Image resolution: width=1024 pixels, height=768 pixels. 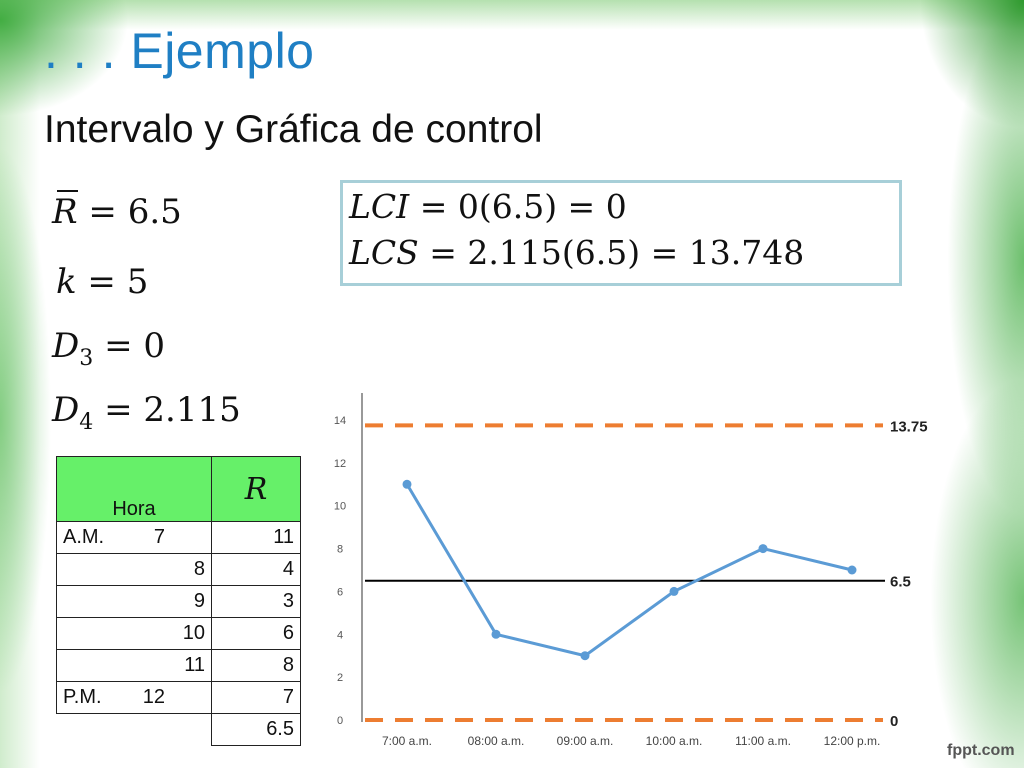 I want to click on y-tick-label: 14, so click(x=340, y=421).